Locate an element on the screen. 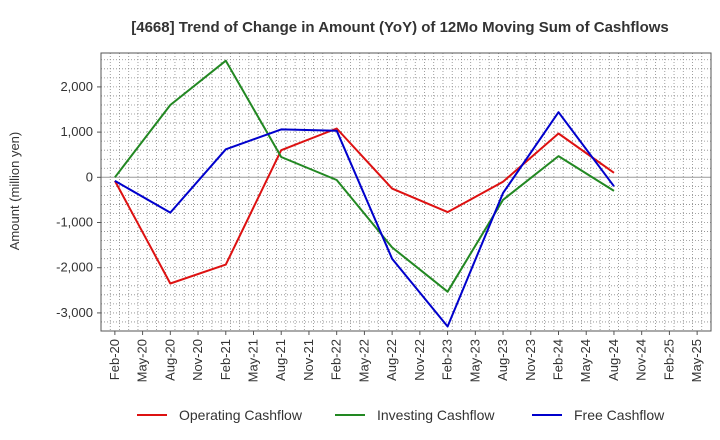  x-tick-label: Feb-24 is located at coordinates (558, 359).